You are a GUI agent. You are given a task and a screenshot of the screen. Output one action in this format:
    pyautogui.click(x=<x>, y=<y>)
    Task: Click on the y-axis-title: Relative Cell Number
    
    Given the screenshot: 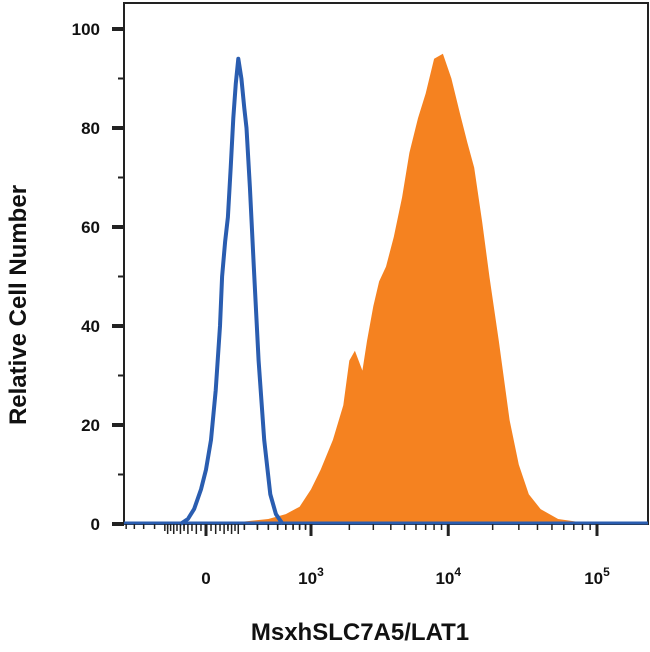 What is the action you would take?
    pyautogui.click(x=18, y=305)
    